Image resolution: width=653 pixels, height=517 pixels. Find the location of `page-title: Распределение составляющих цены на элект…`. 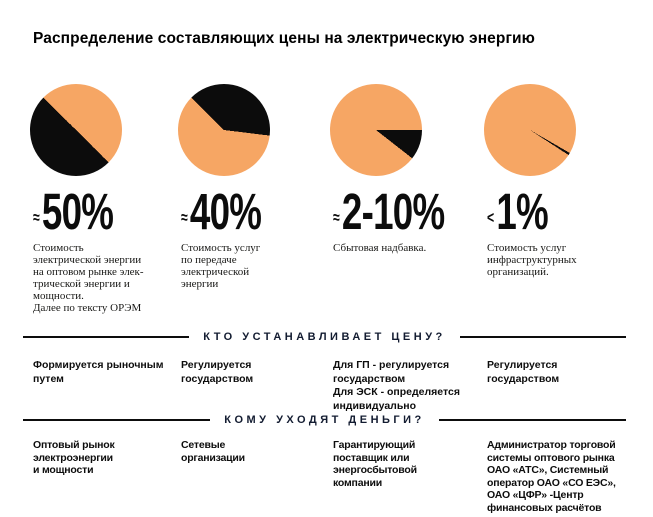

page-title: Распределение составляющих цены на элект… is located at coordinates (284, 38).